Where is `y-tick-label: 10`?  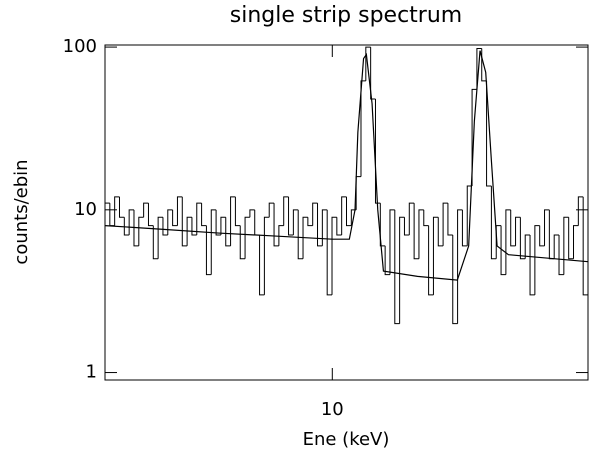
y-tick-label: 10 is located at coordinates (85, 209).